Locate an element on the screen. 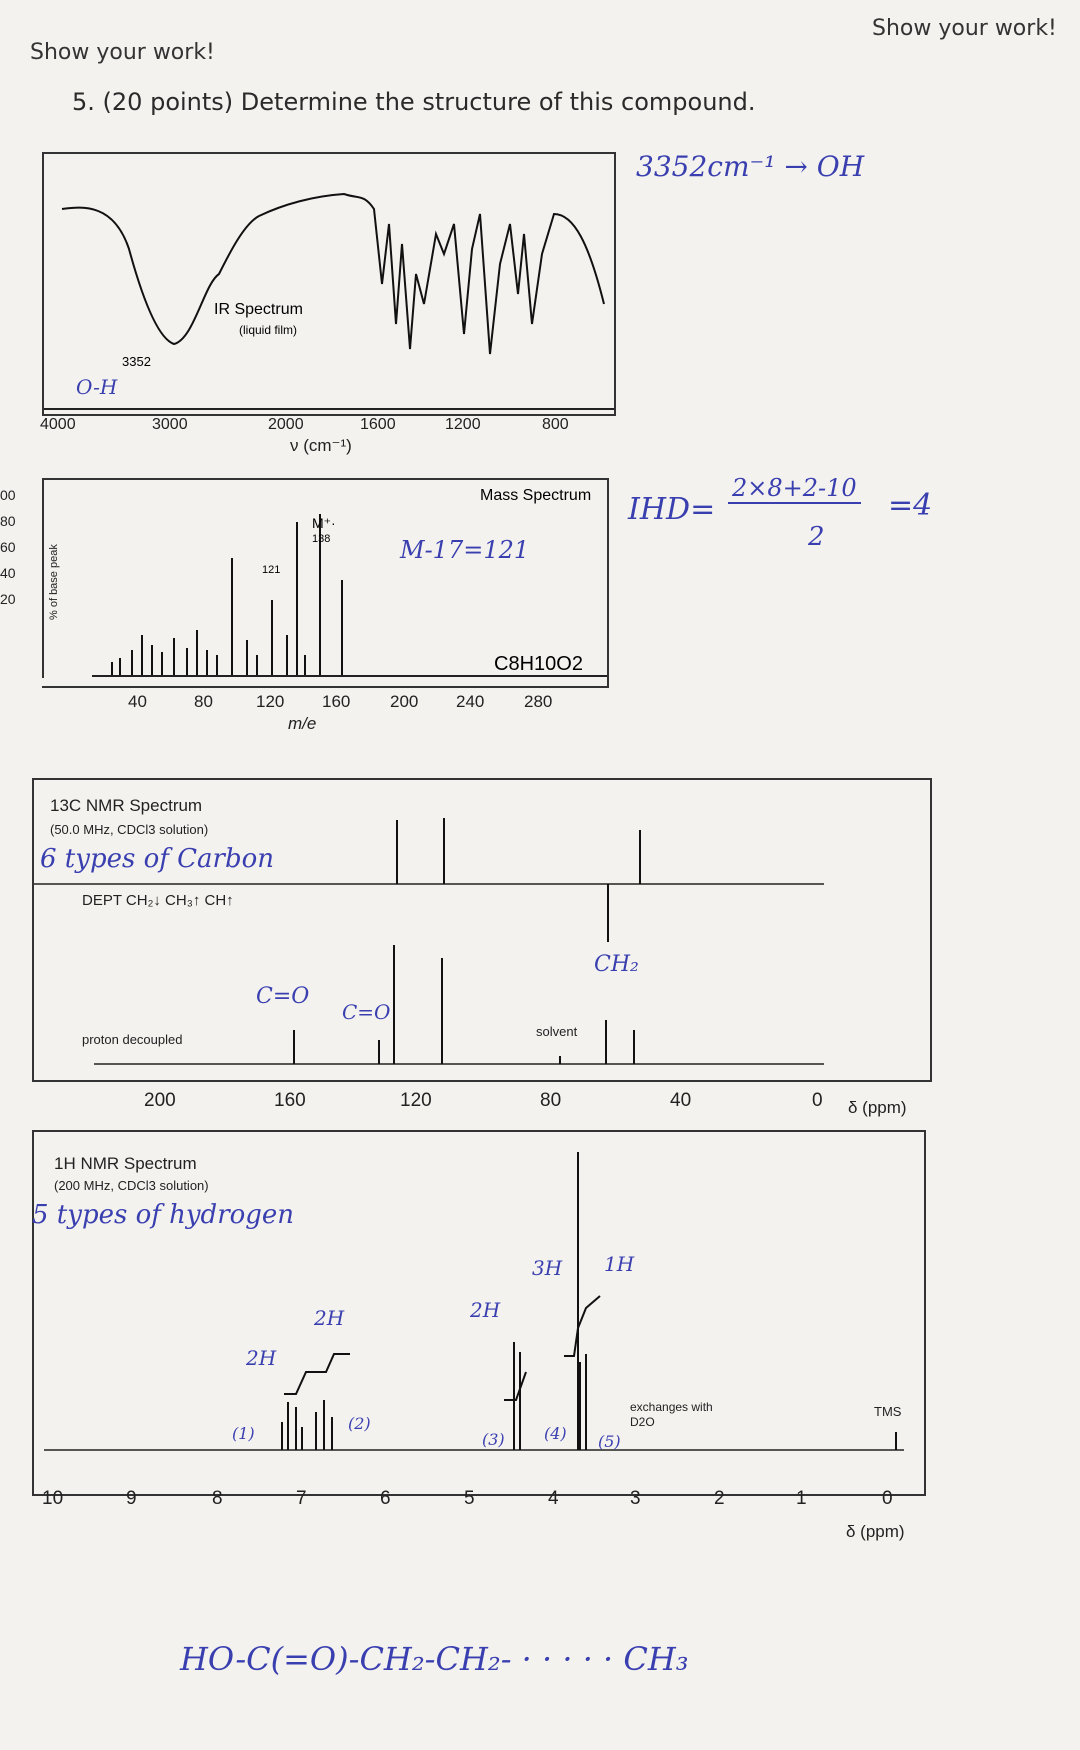 The image size is (1080, 1750). c13-subtitle: (50.0 MHz, CDCl3 solution) is located at coordinates (129, 829).